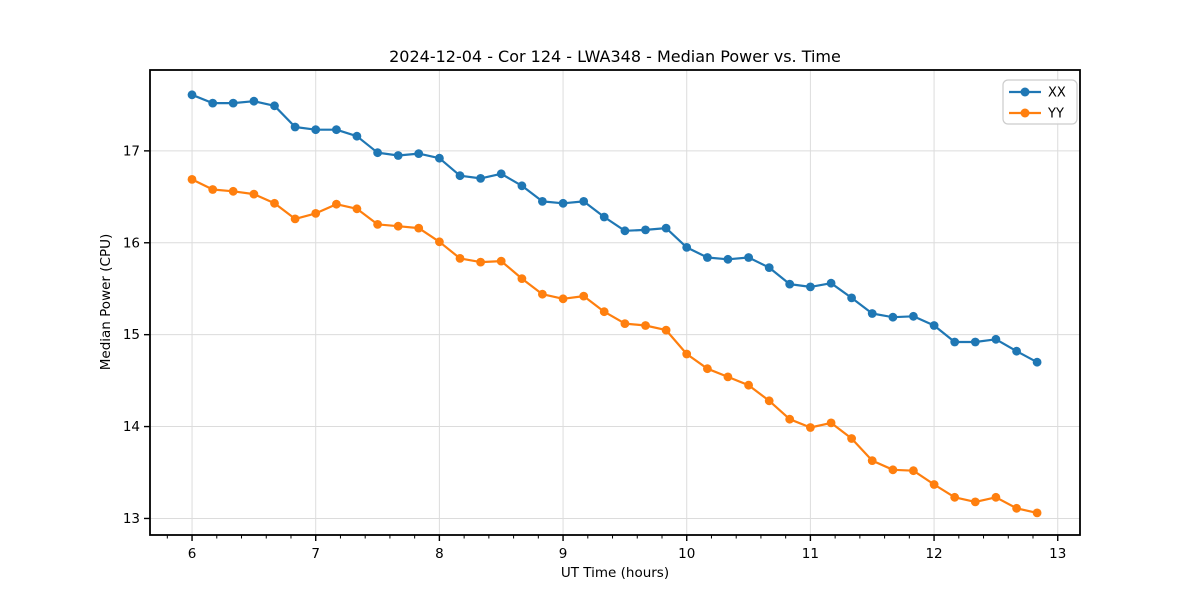 The image size is (1200, 600). What do you see at coordinates (686, 554) in the screenshot?
I see `x-tick-label: 10` at bounding box center [686, 554].